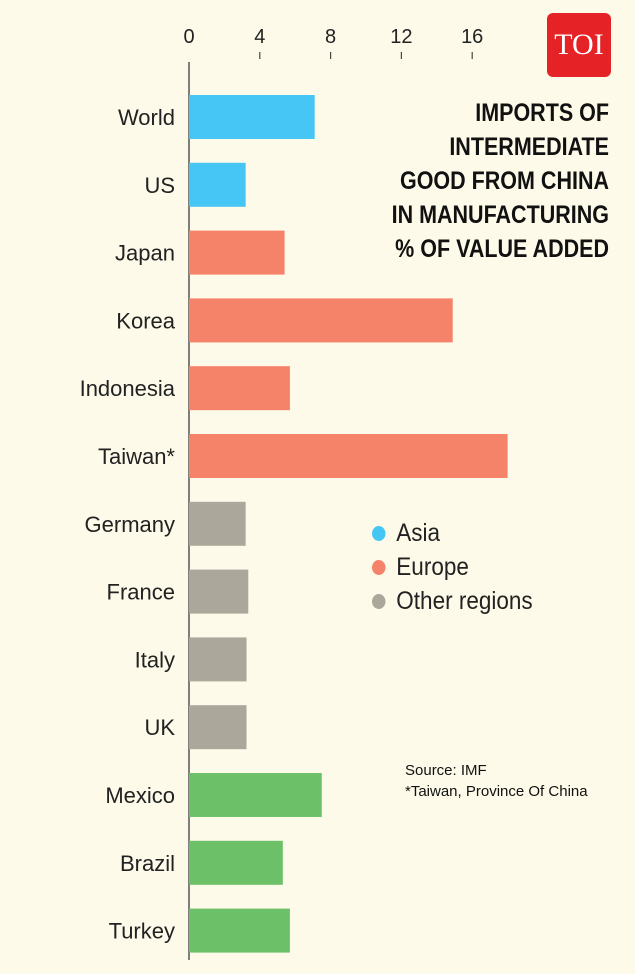 This screenshot has width=635, height=974. What do you see at coordinates (159, 185) in the screenshot?
I see `category-label: US` at bounding box center [159, 185].